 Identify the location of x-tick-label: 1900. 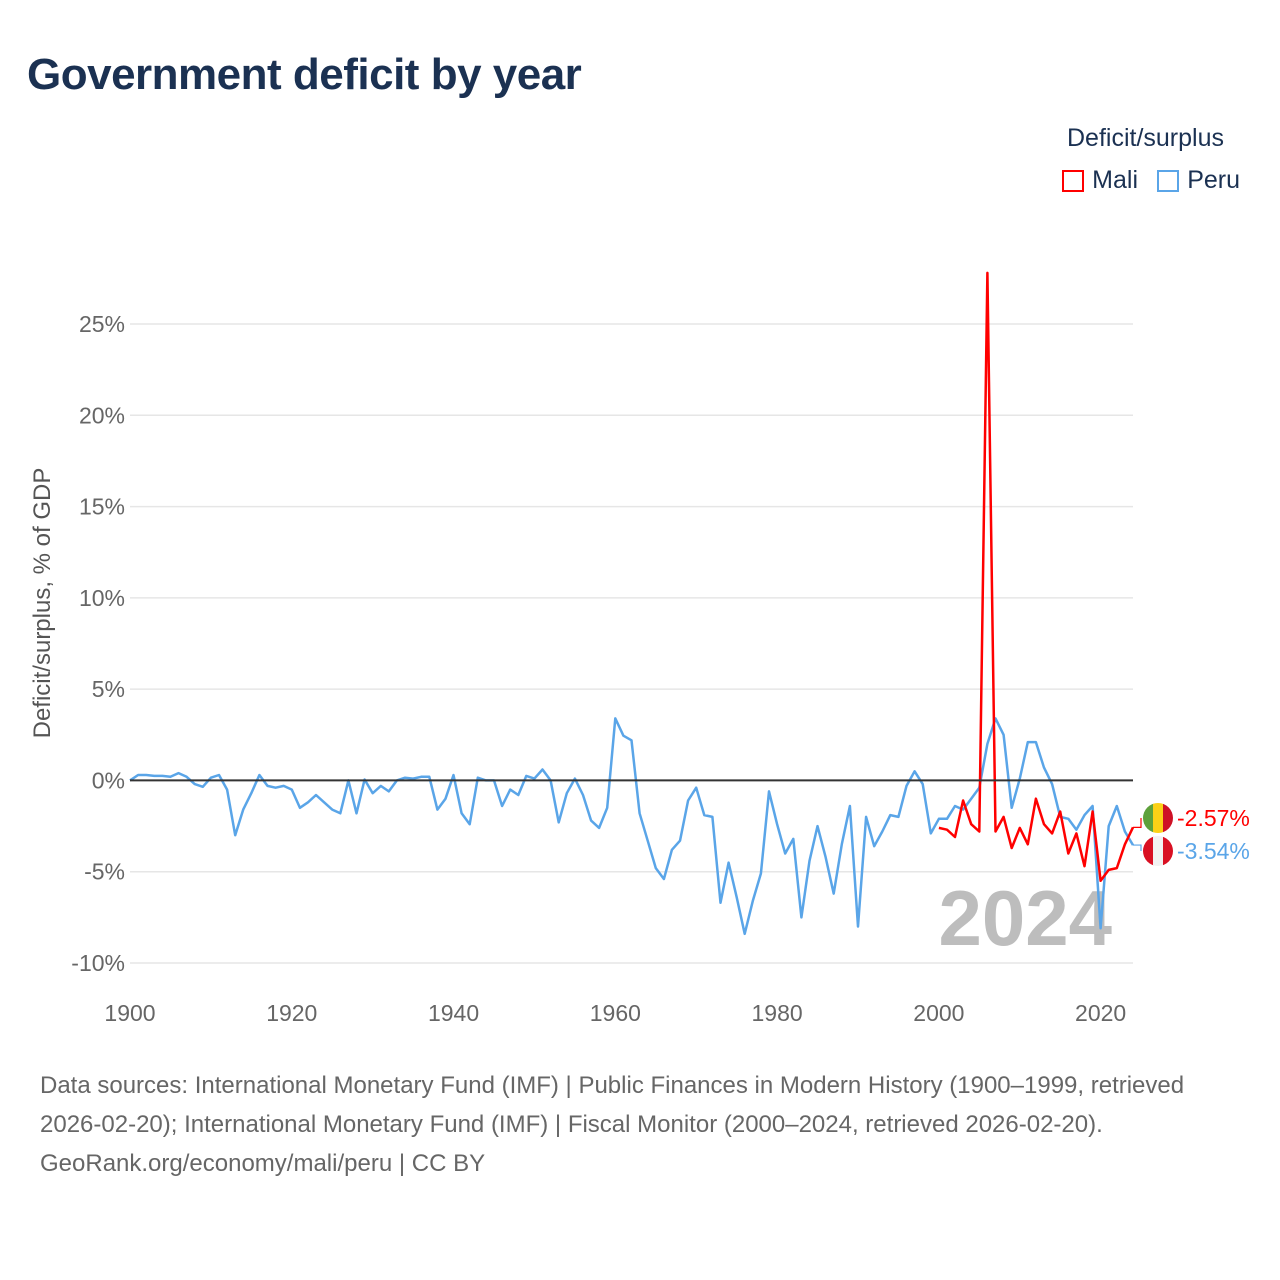
(129, 1013).